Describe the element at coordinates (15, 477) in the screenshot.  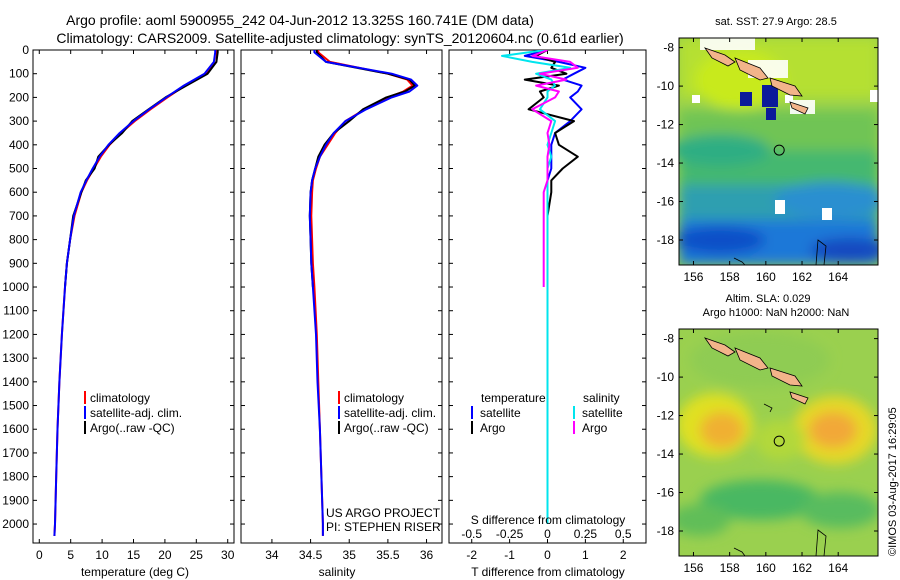
I see `depth-tick-label: 1800` at that location.